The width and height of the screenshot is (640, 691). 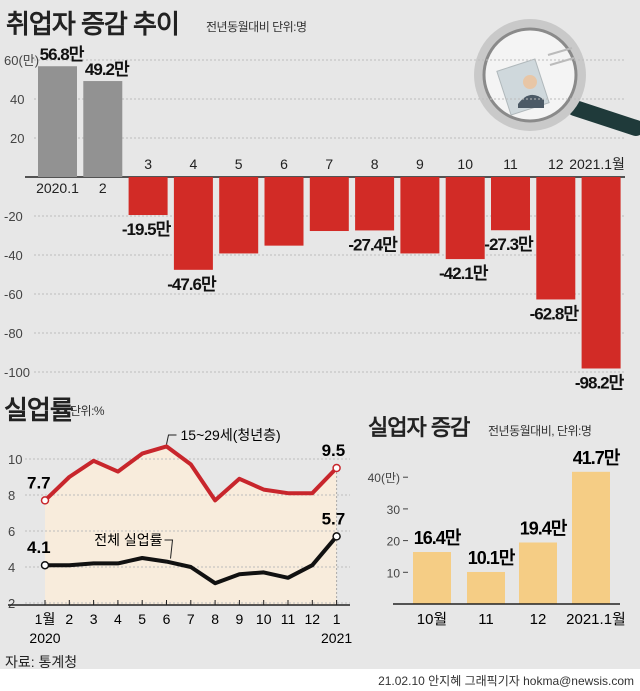 I want to click on x-tick-label: 2020.1, so click(x=57, y=188).